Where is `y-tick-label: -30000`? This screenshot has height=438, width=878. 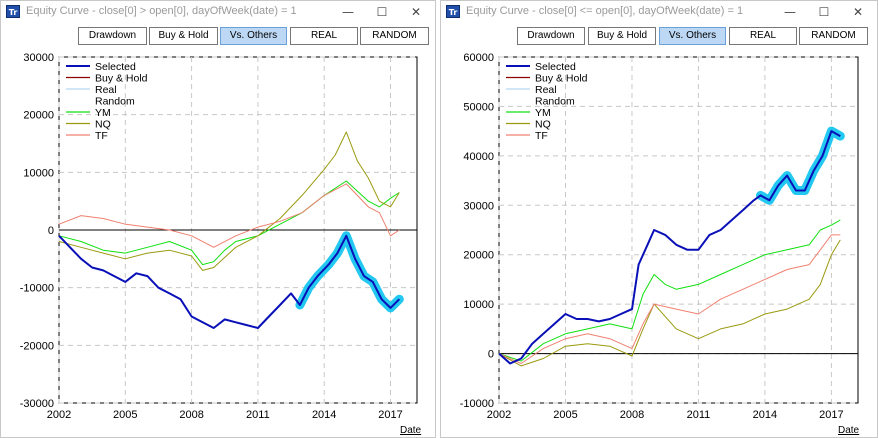
y-tick-label: -30000 is located at coordinates (37, 404).